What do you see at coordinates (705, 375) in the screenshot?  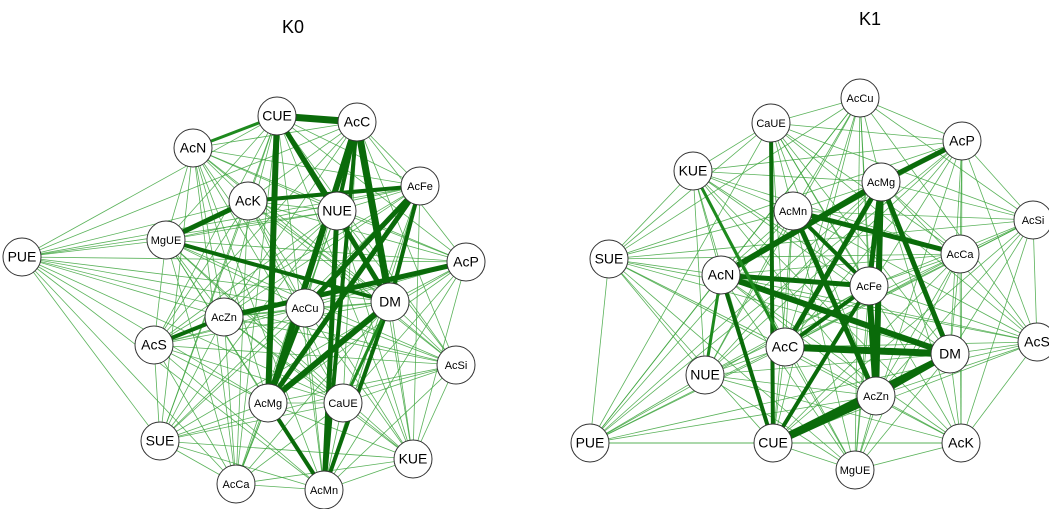 I see `node-label: NUE` at bounding box center [705, 375].